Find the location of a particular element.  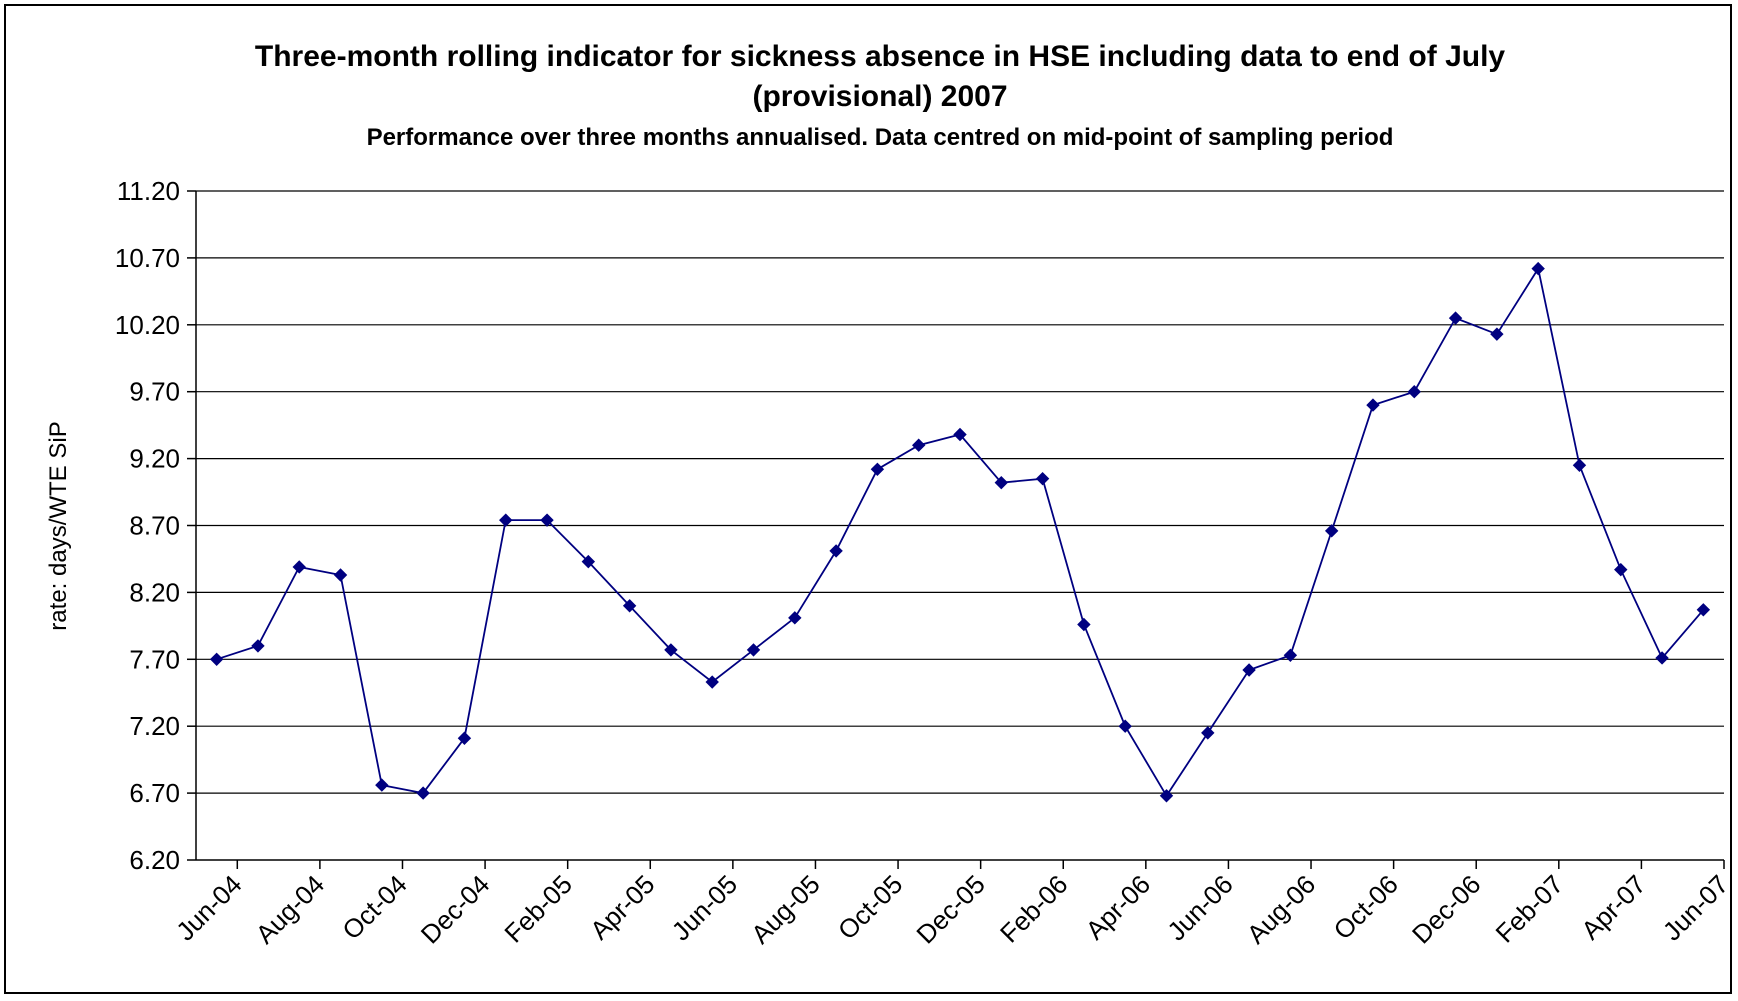

y-tick-label-10: 11.20 is located at coordinates (148, 191).